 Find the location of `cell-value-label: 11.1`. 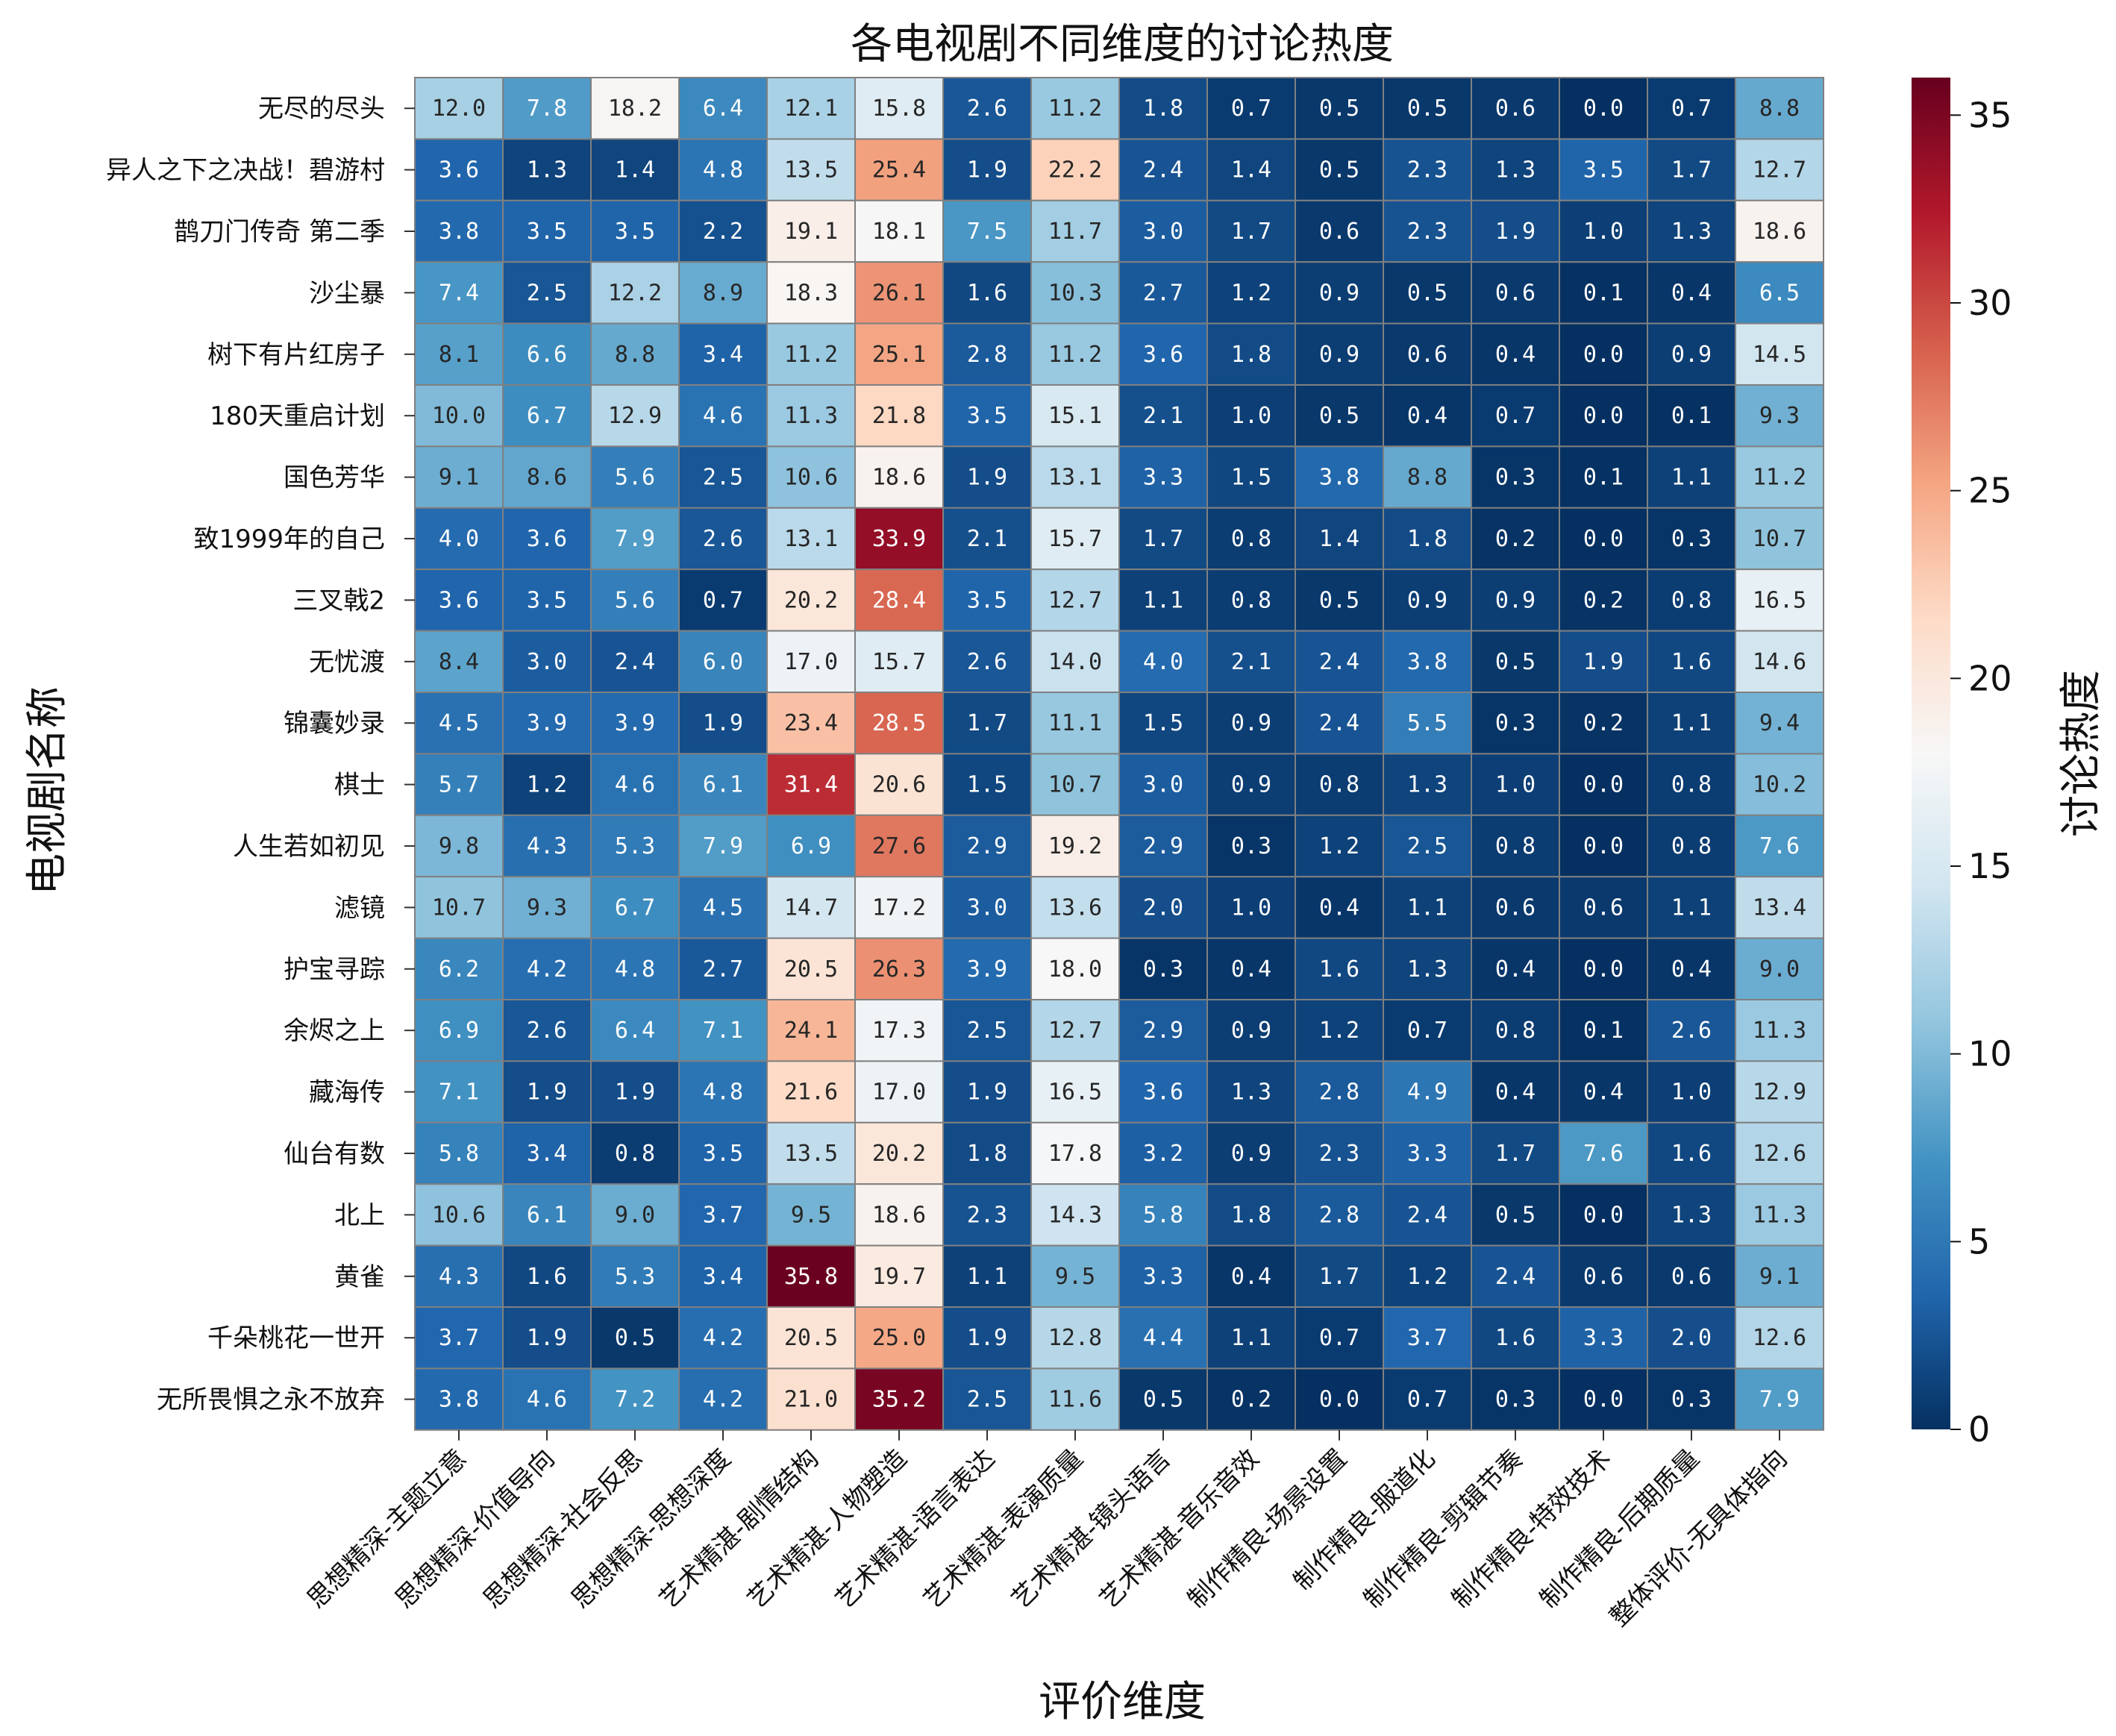

cell-value-label: 11.1 is located at coordinates (1075, 723).